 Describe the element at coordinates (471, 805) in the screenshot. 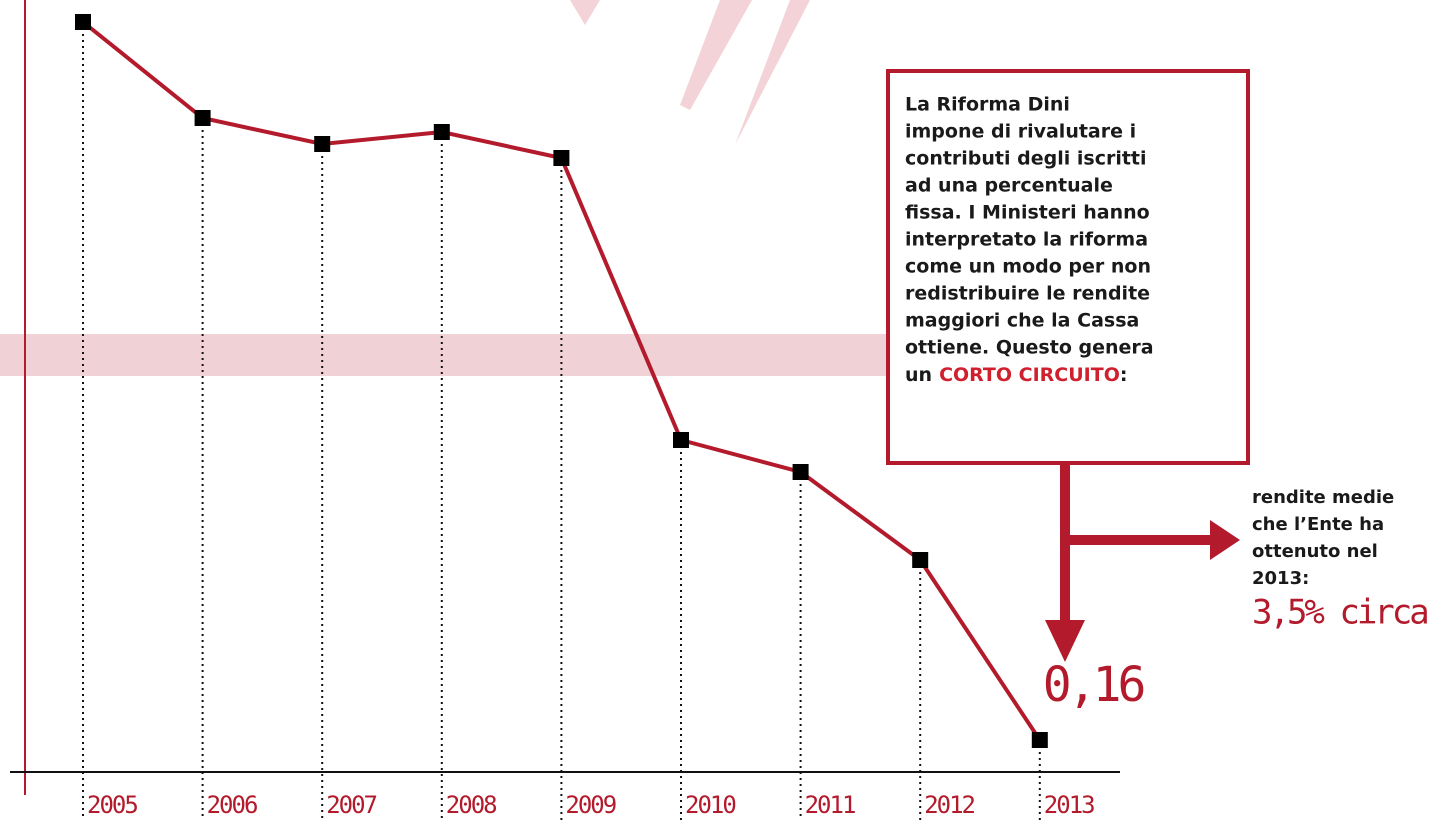

I see `x-tick-label: 2008` at that location.